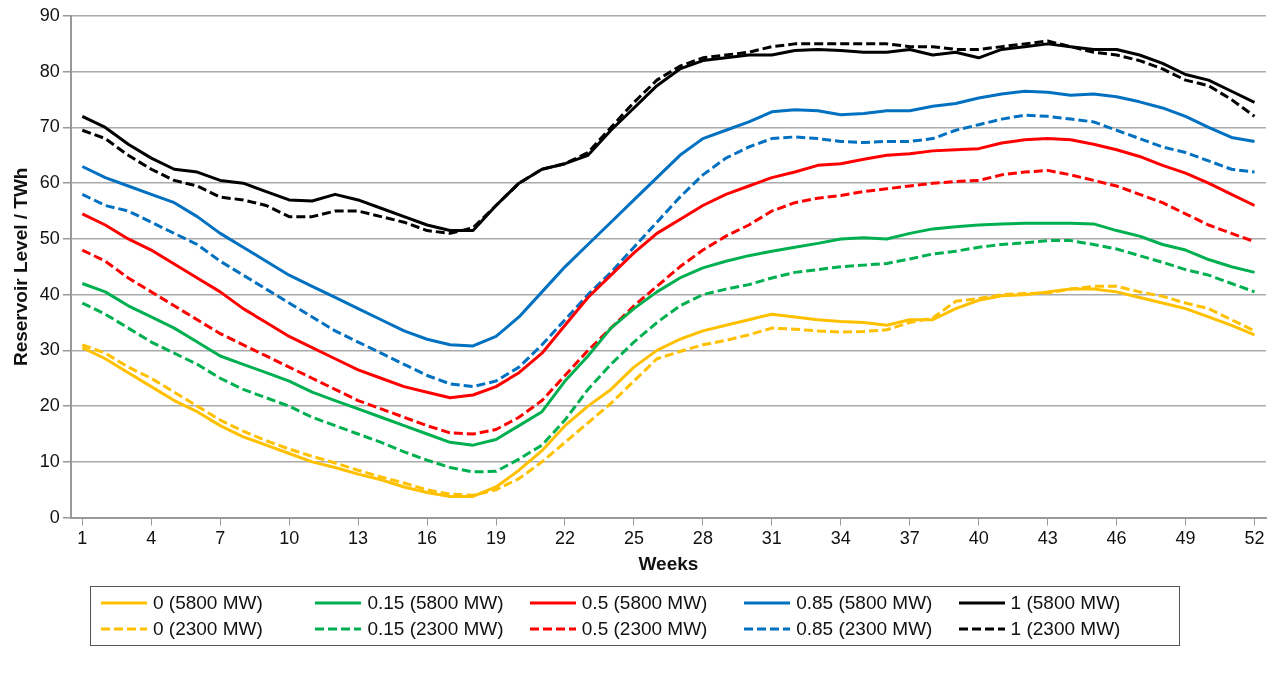  I want to click on x-tick-label: 52, so click(1254, 538).